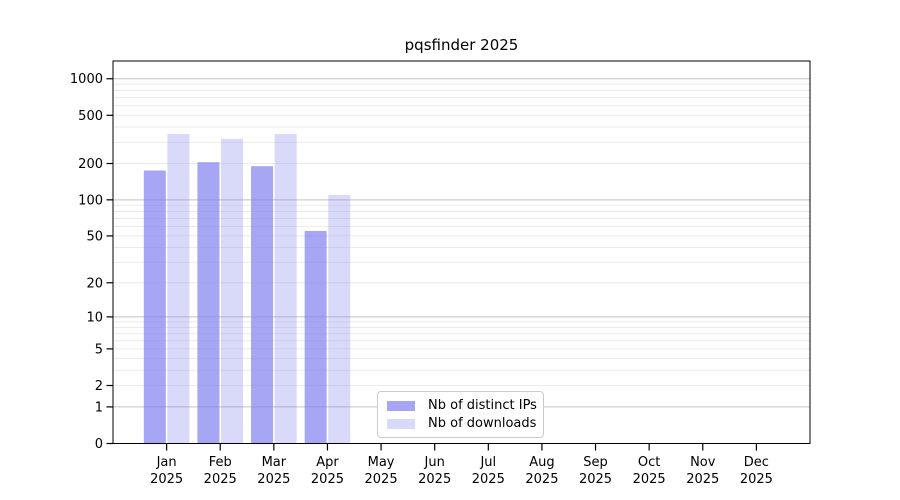  What do you see at coordinates (90, 116) in the screenshot?
I see `y-tick-label-500: 500` at bounding box center [90, 116].